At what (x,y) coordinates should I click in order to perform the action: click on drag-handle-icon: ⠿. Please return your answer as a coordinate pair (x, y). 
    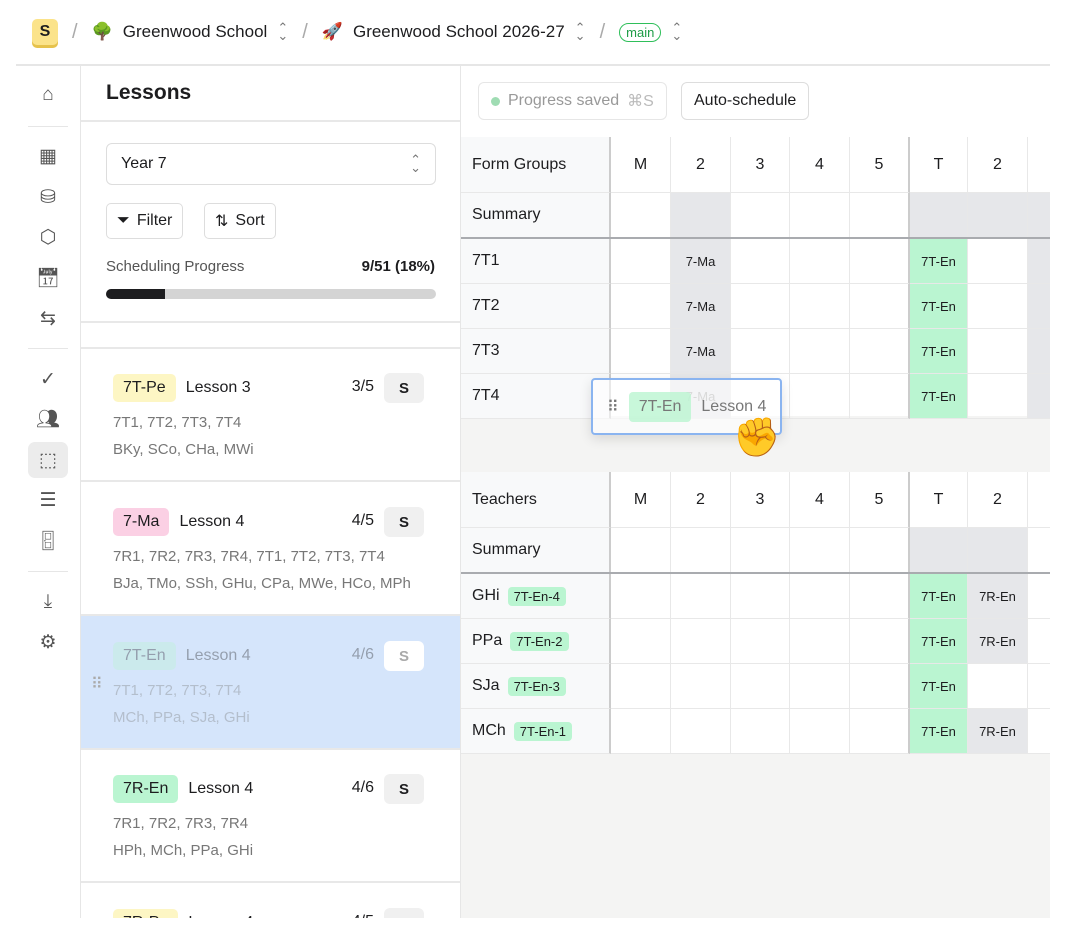
    Looking at the image, I should click on (97, 684).